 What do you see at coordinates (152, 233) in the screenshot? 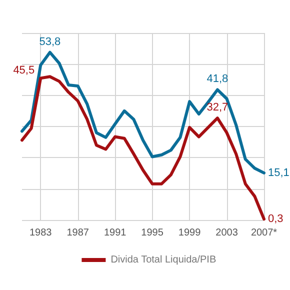
I see `x-tick-label: 1995` at bounding box center [152, 233].